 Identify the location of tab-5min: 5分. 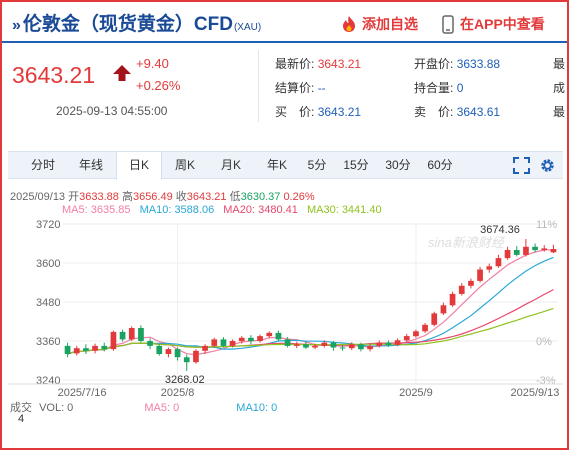
(317, 165).